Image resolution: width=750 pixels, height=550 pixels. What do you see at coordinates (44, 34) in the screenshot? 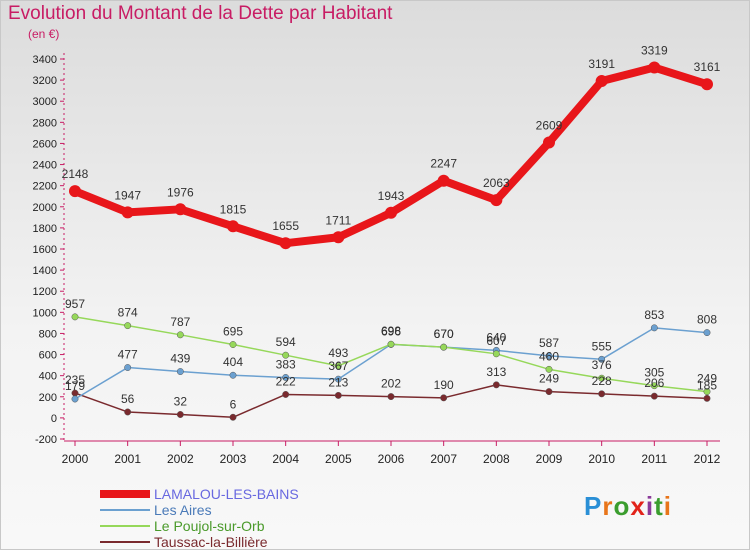
I see `unit-label: (en €)` at bounding box center [44, 34].